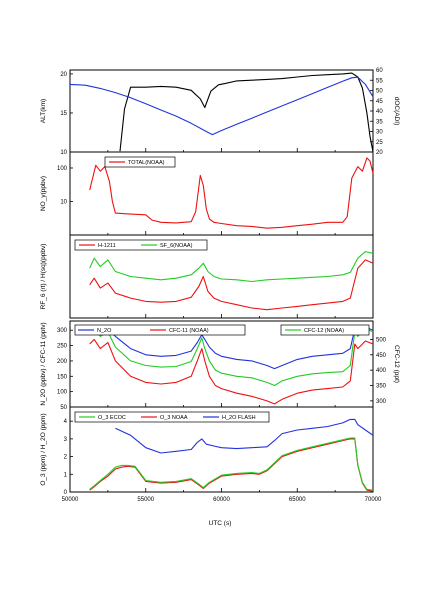 Image resolution: width=422 pixels, height=589 pixels. I want to click on y-tick-label: 50, so click(63, 408).